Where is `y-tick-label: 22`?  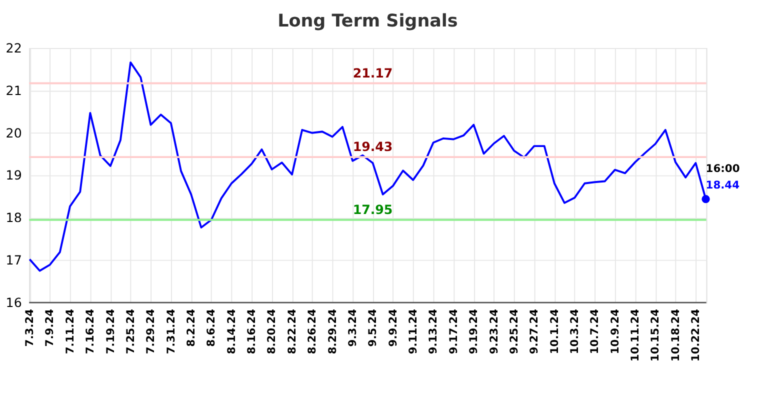 y-tick-label: 22 is located at coordinates (14, 48).